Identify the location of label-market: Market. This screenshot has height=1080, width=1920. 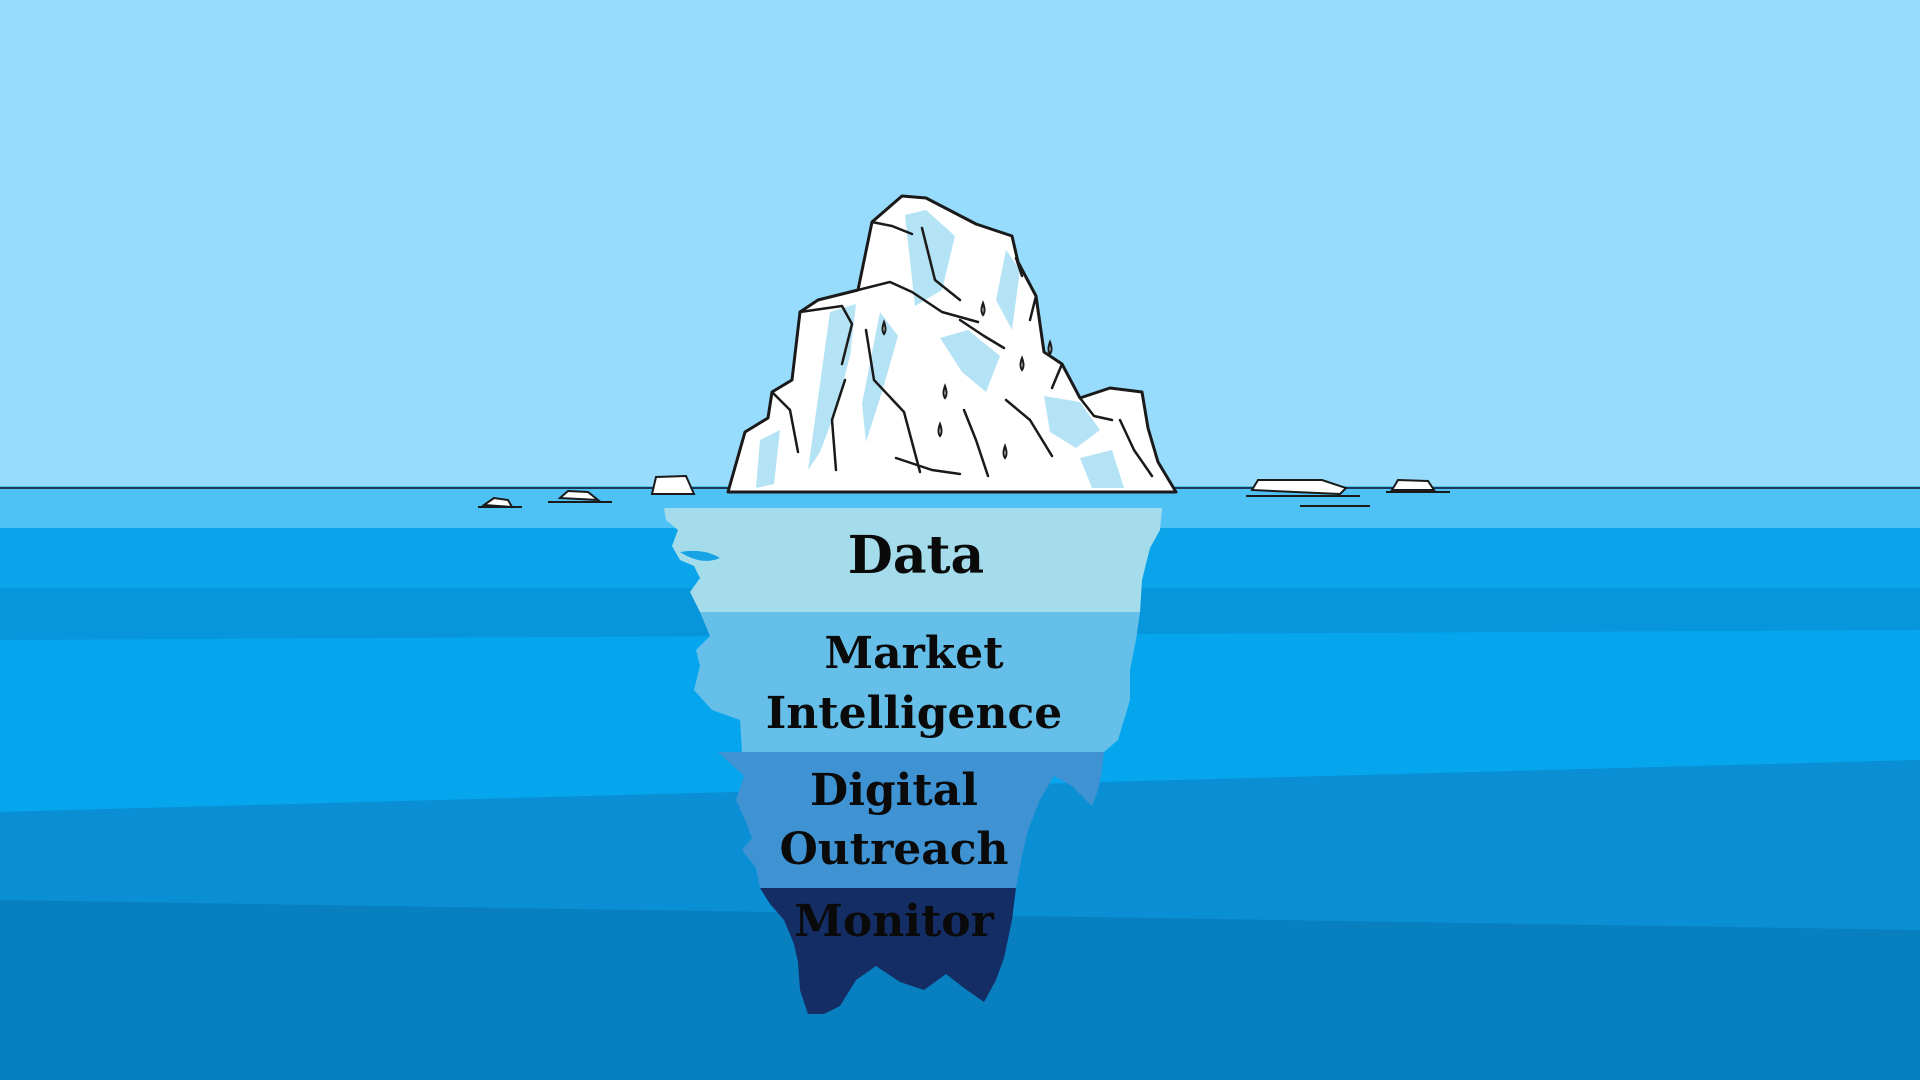
(914, 653).